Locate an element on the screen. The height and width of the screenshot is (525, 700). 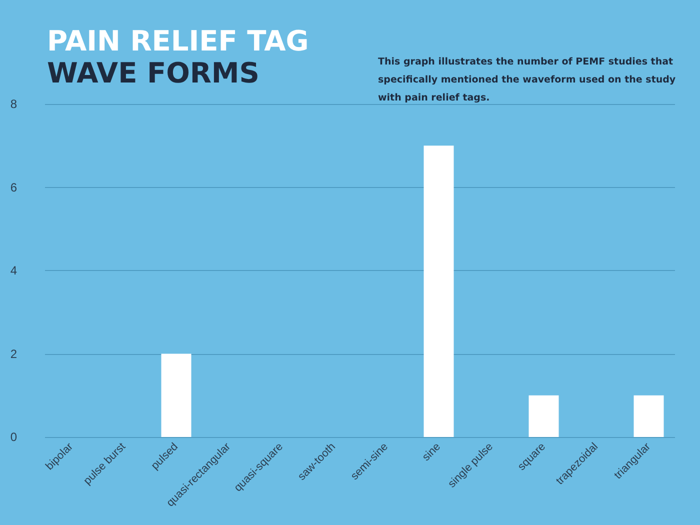
text: This graph illustrates the number of PEMF studies that specifically mentioned the waveform used on the study with pain relief tags. is located at coordinates (528, 80).